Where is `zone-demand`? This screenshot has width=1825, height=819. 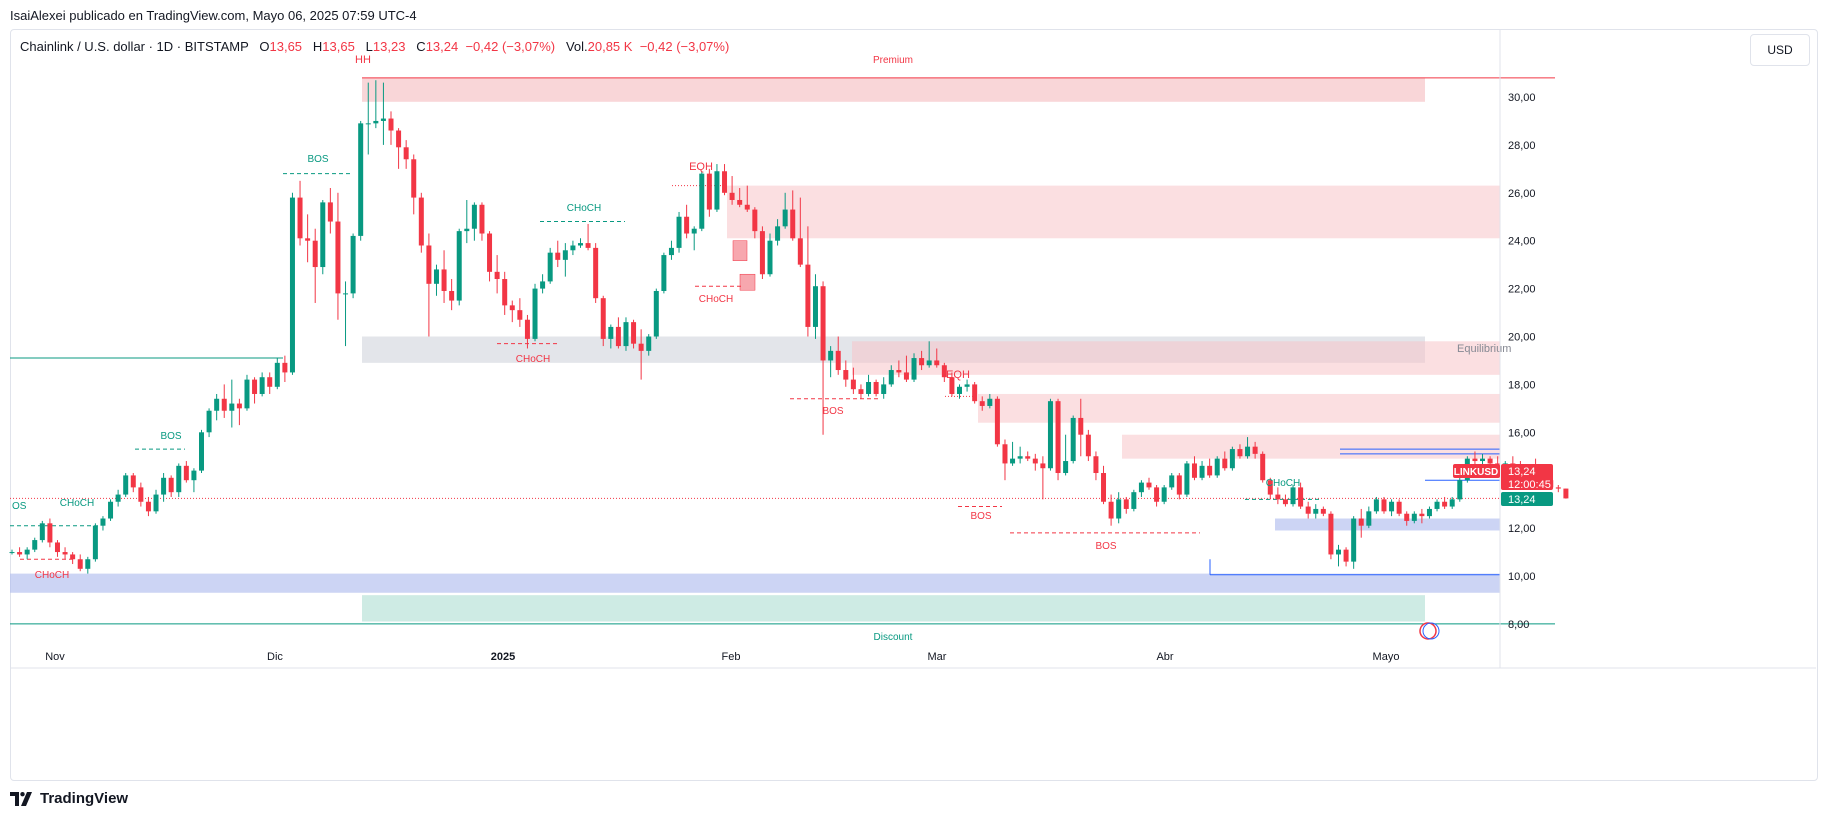
zone-demand is located at coordinates (755, 583).